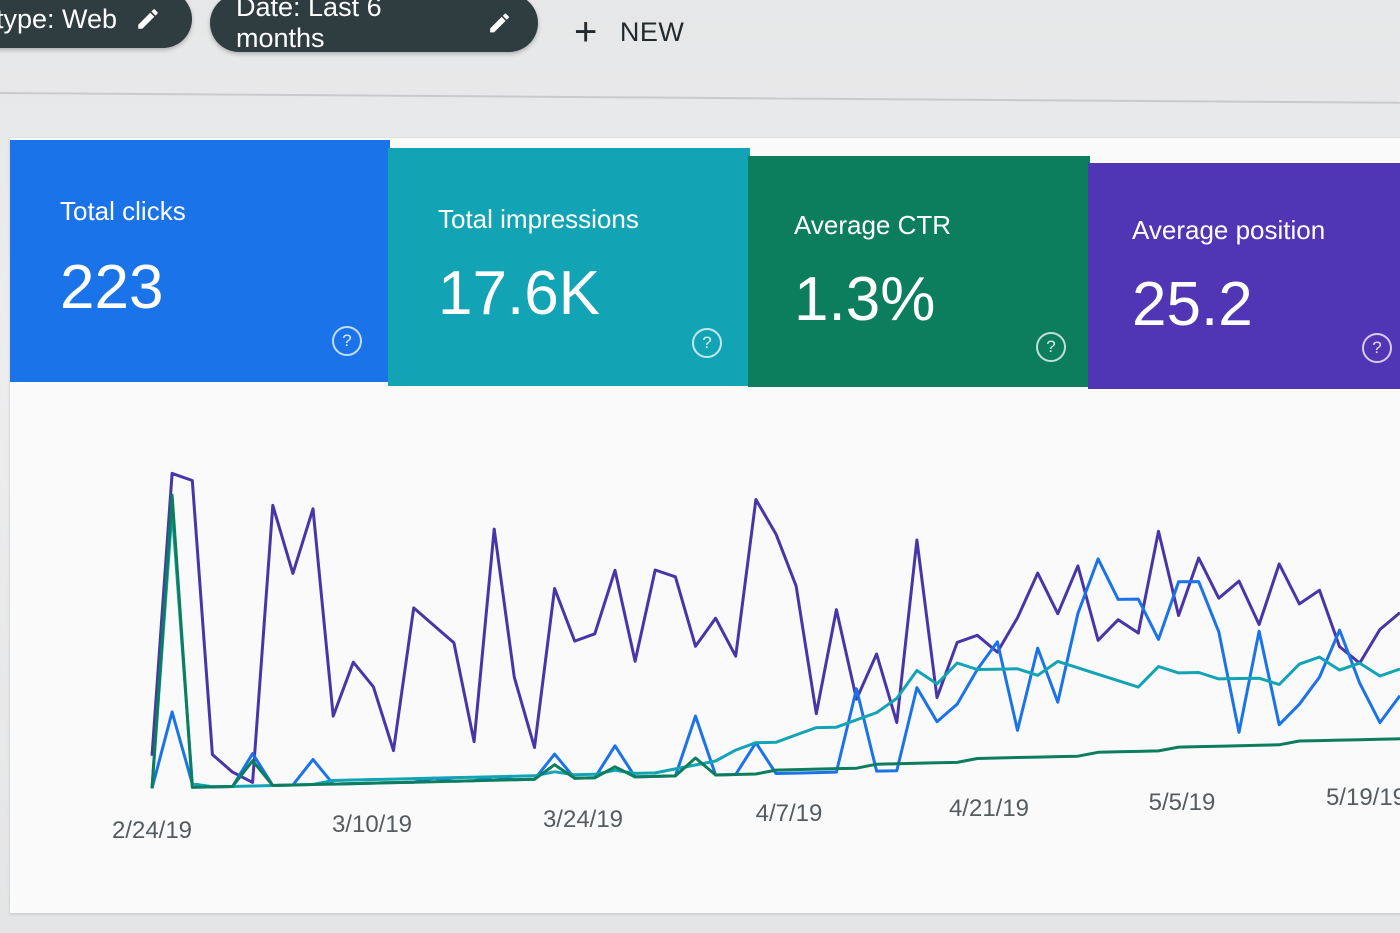 The image size is (1400, 933). I want to click on metric-value: 223, so click(112, 287).